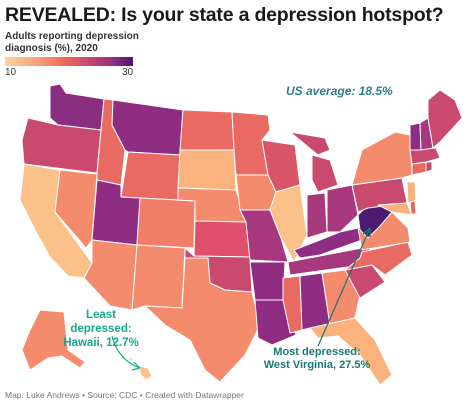  I want to click on us-average-annotation: US average: 18.5%, so click(339, 91).